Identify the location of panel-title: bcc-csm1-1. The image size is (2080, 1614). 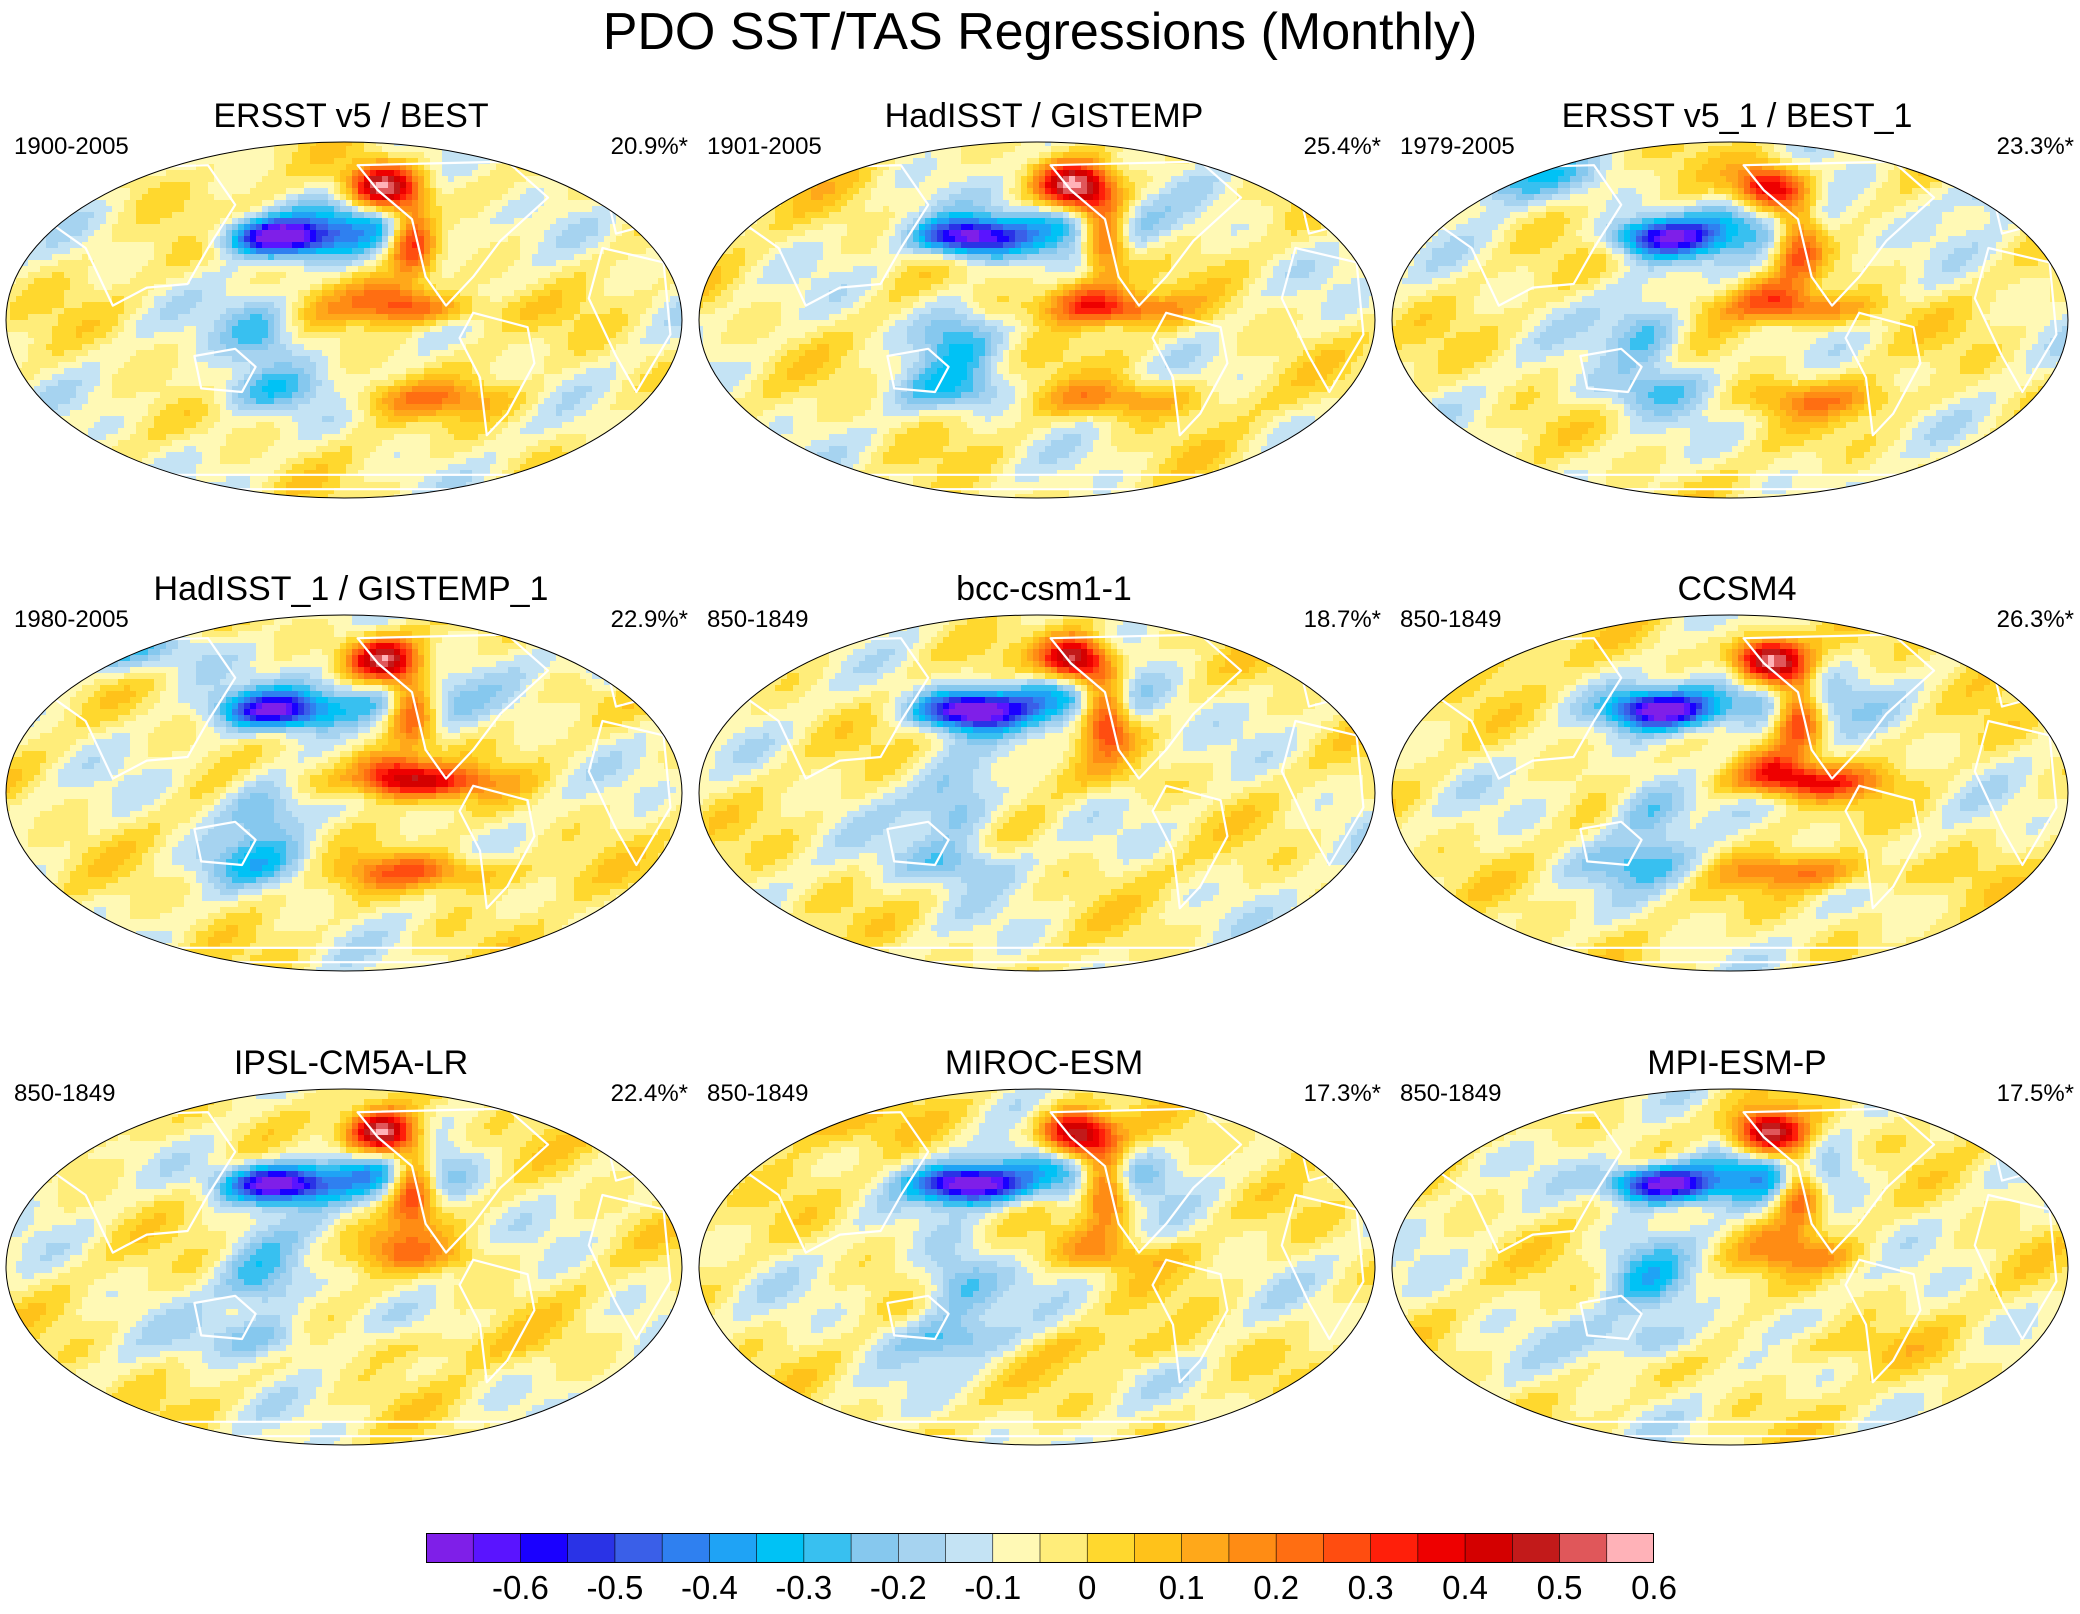
(1044, 589).